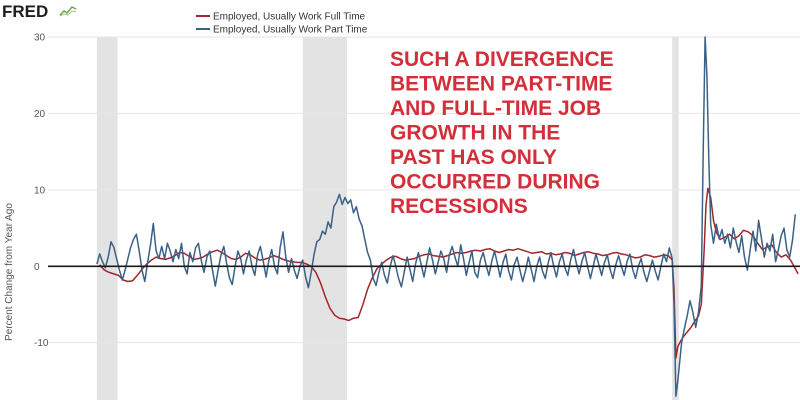 The width and height of the screenshot is (800, 400). I want to click on annotation-line: GROWTH IN THE, so click(475, 133).